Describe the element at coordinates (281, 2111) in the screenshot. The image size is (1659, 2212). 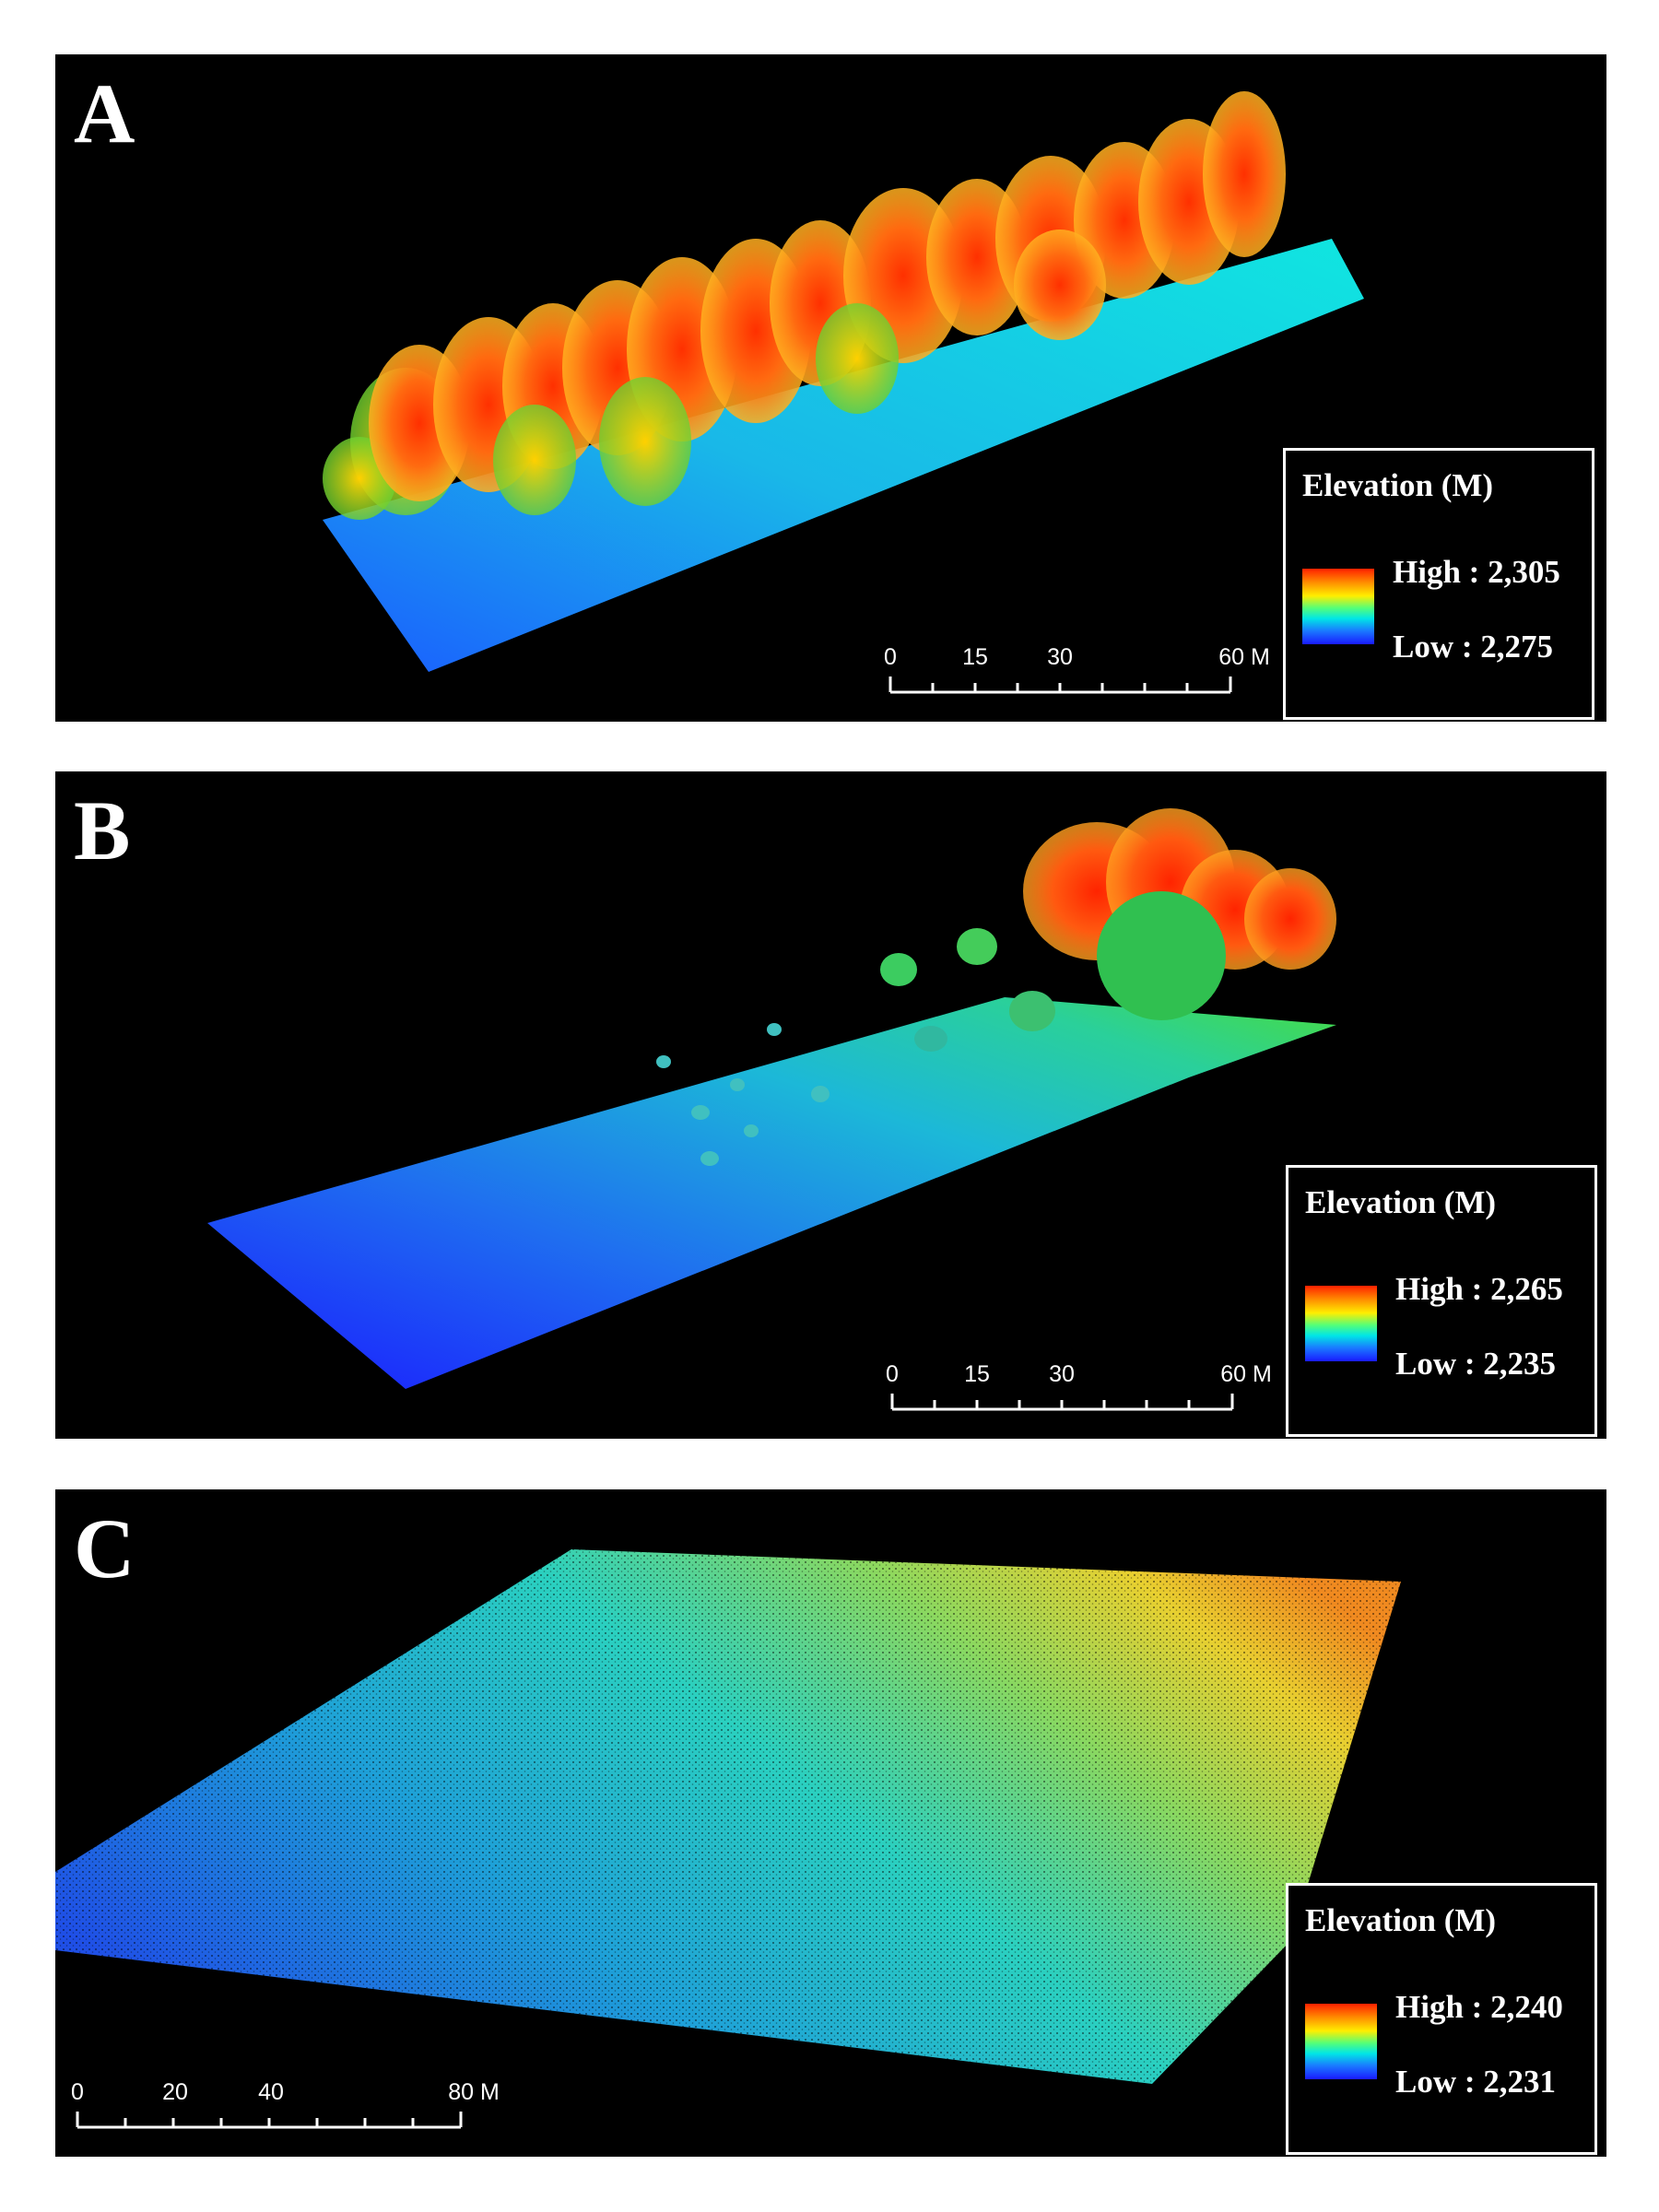
I see `scale-bar: 0 20 40 80 M` at that location.